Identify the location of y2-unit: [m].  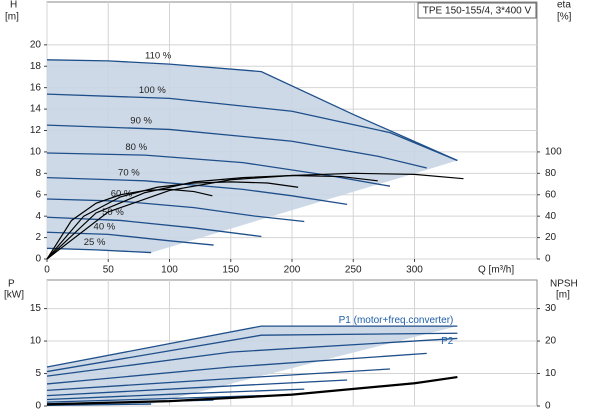
(563, 295).